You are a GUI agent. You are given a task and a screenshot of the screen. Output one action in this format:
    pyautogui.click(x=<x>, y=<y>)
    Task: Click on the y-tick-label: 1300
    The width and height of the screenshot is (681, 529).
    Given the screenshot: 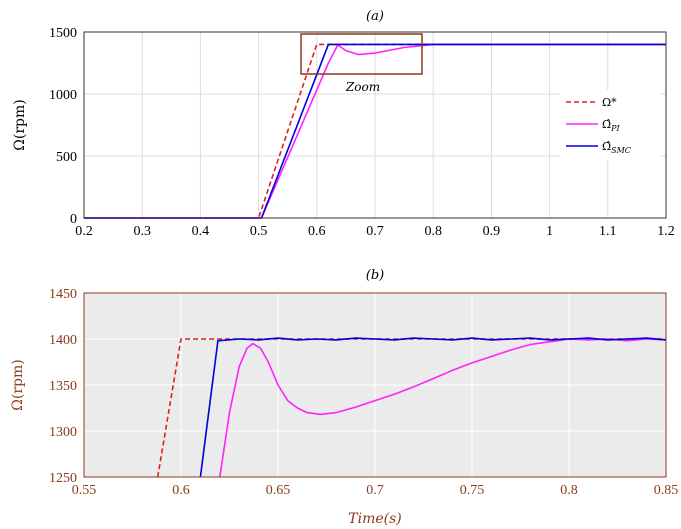 What is the action you would take?
    pyautogui.click(x=63, y=432)
    